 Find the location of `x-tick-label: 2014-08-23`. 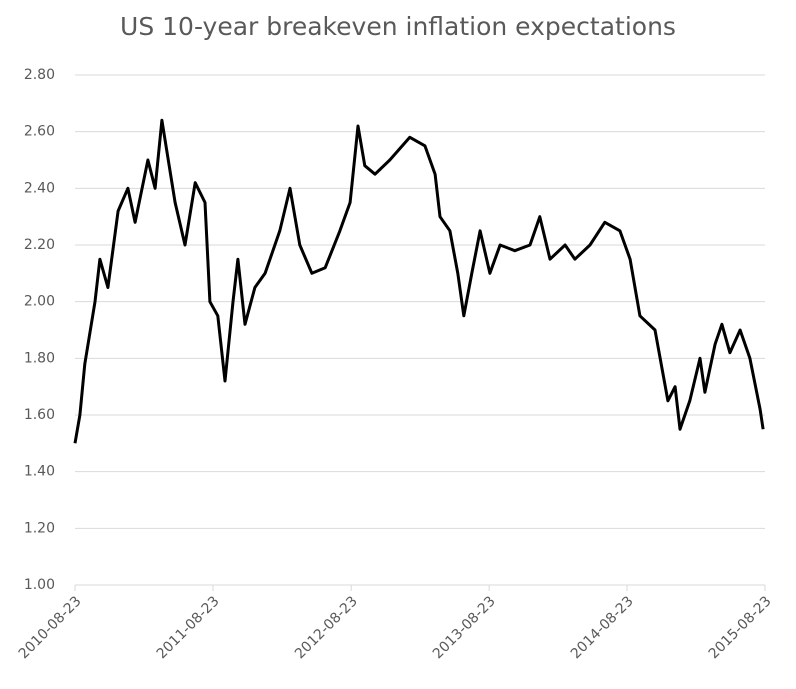

x-tick-label: 2014-08-23 is located at coordinates (602, 627).